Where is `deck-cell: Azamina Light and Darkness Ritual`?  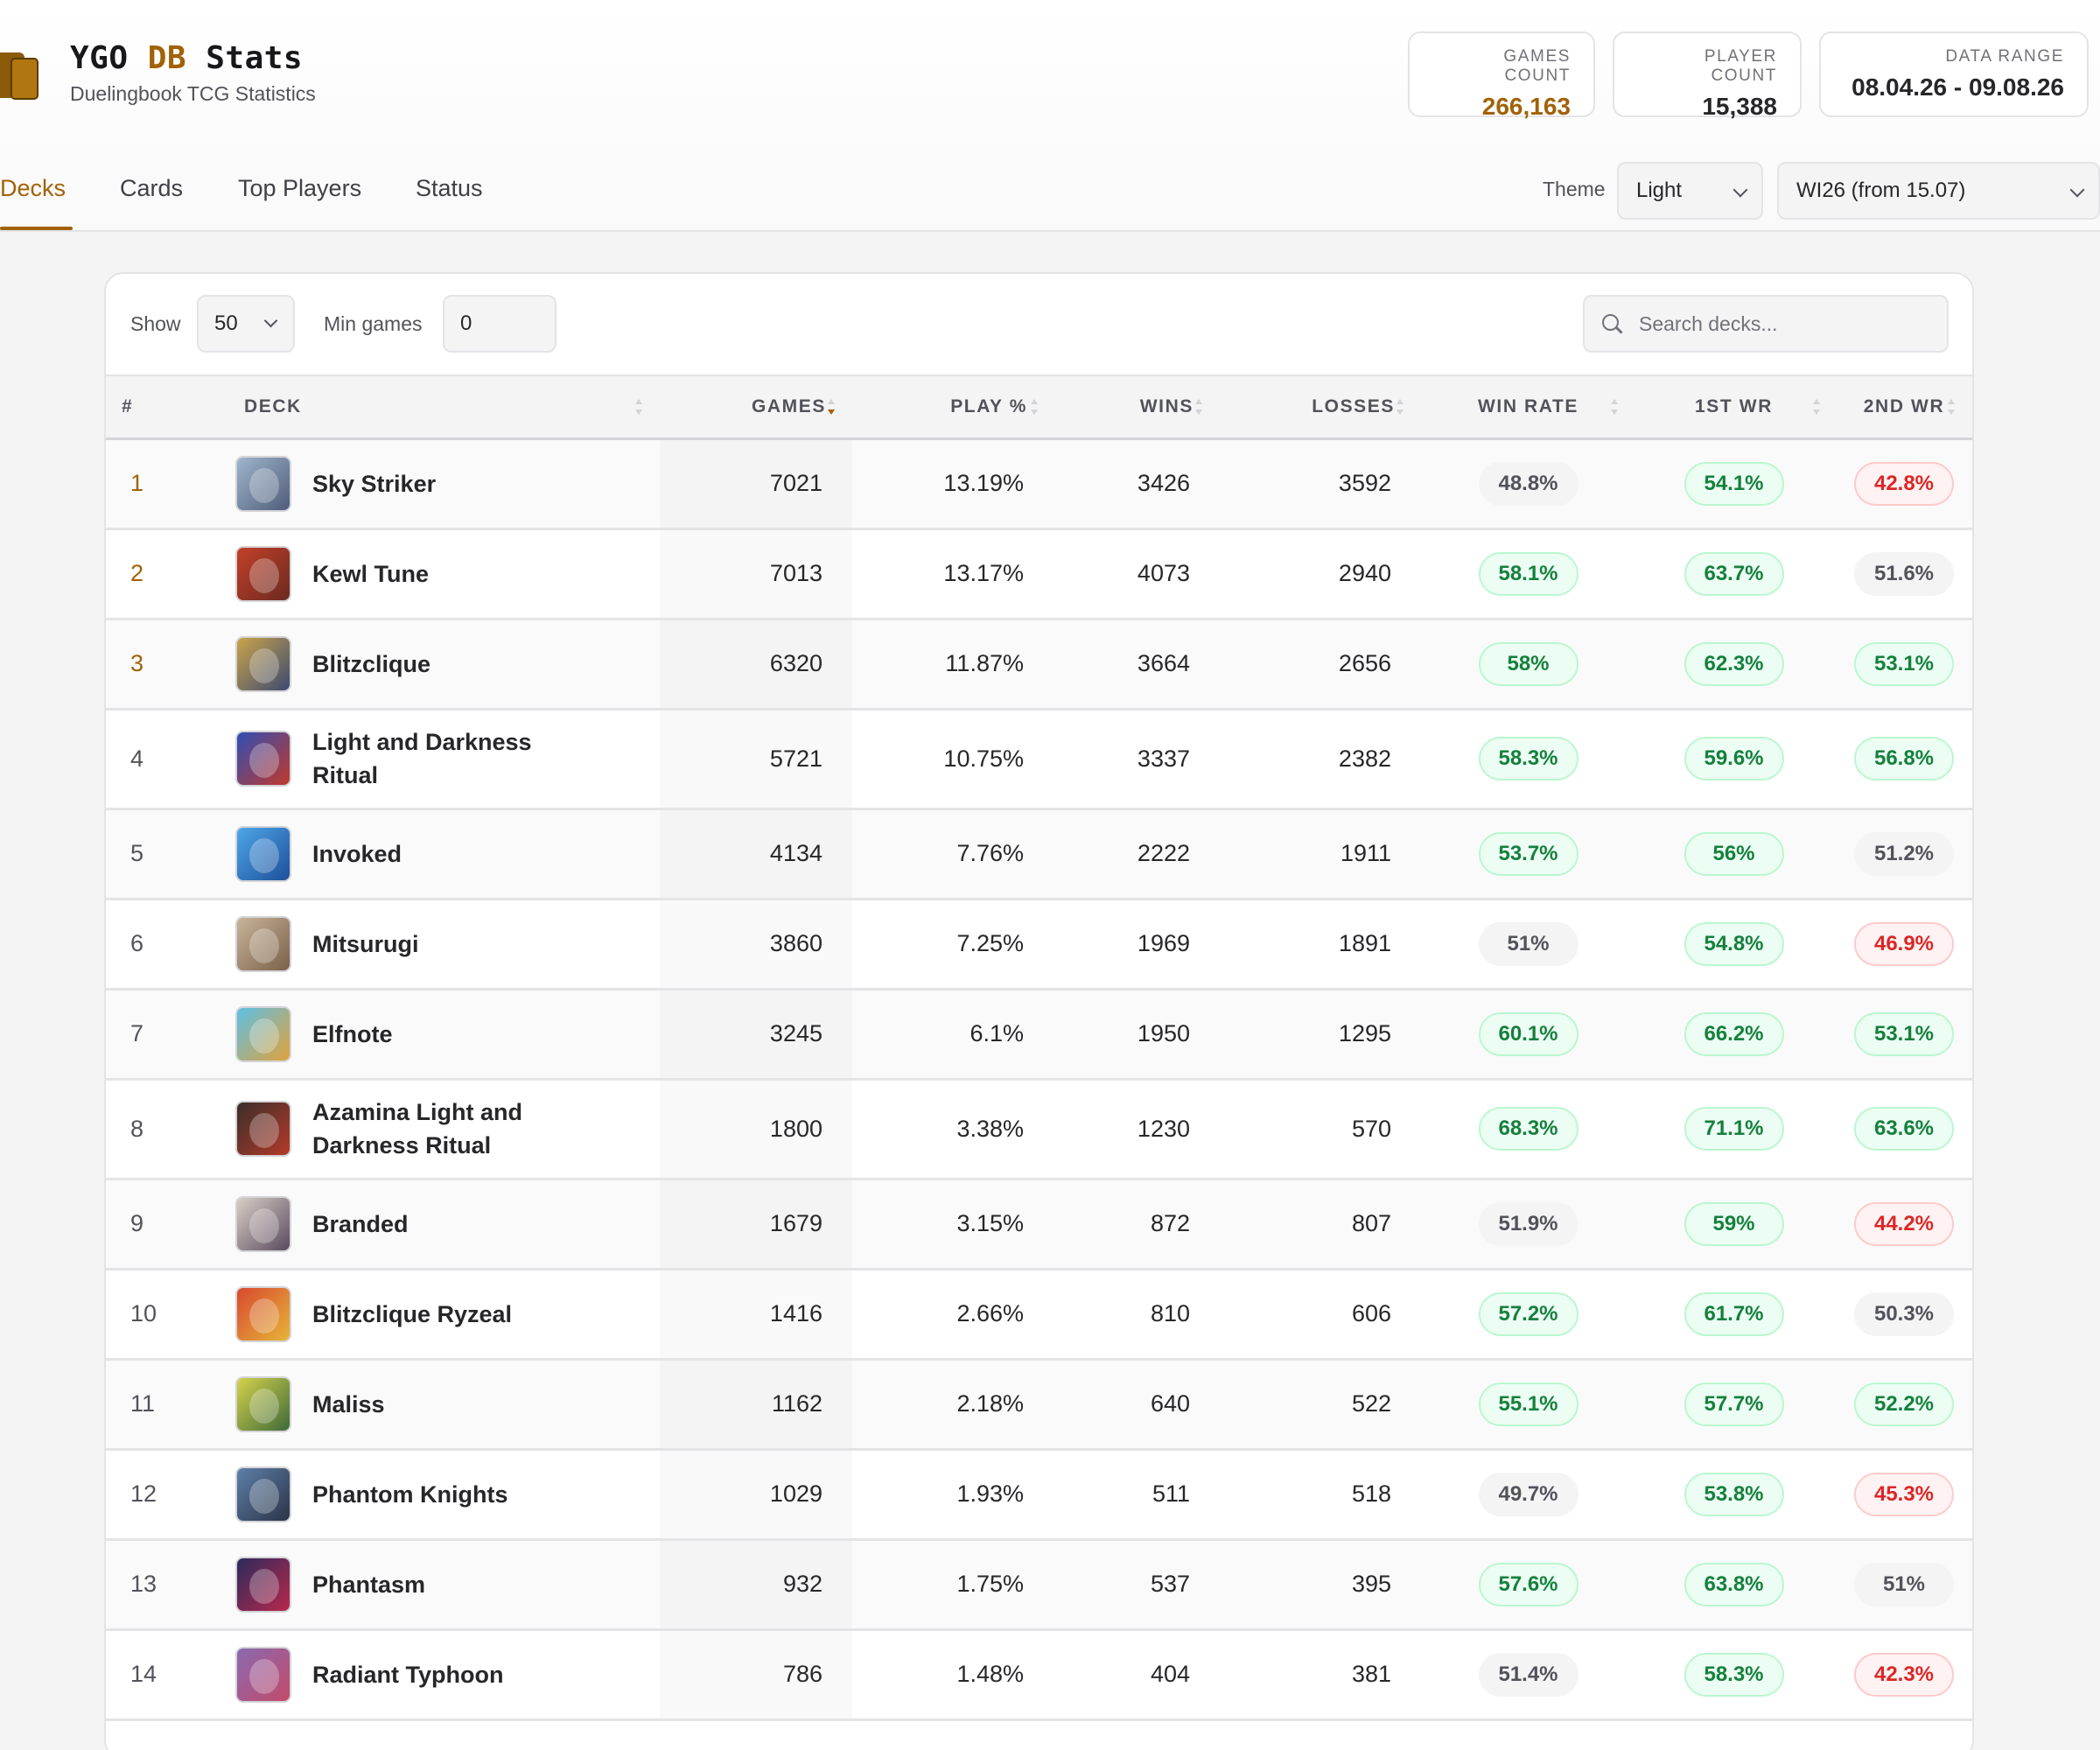 deck-cell: Azamina Light and Darkness Ritual is located at coordinates (439, 1129).